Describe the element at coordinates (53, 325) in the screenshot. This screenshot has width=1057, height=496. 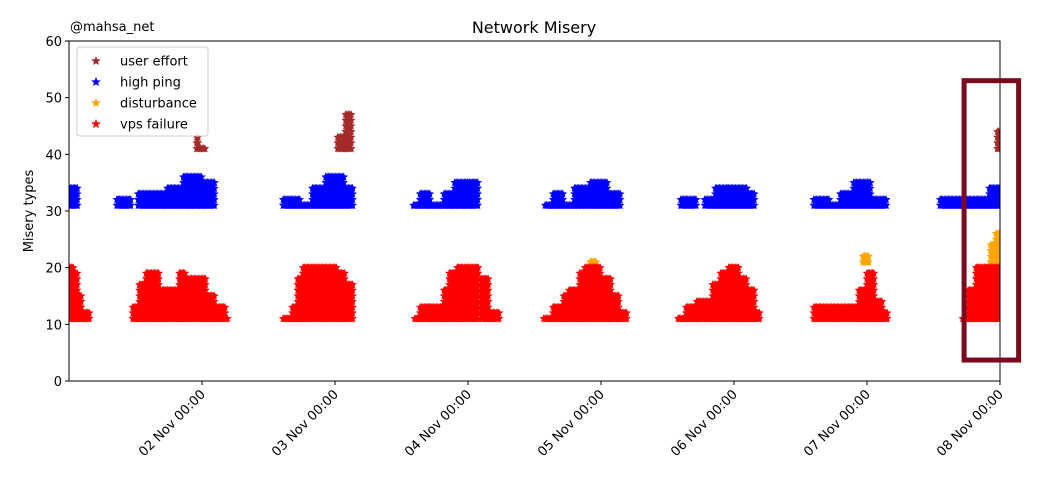
I see `y-tick-label: 10` at that location.